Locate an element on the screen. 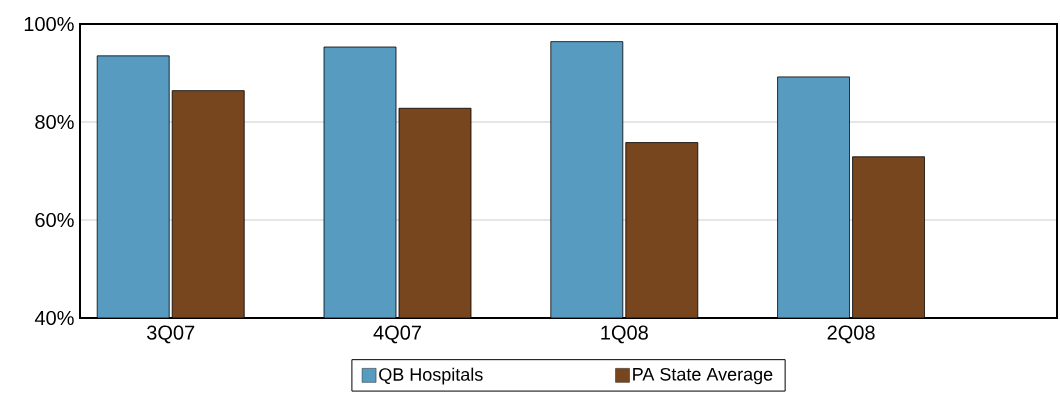  legend-label: PA State Average is located at coordinates (703, 376).